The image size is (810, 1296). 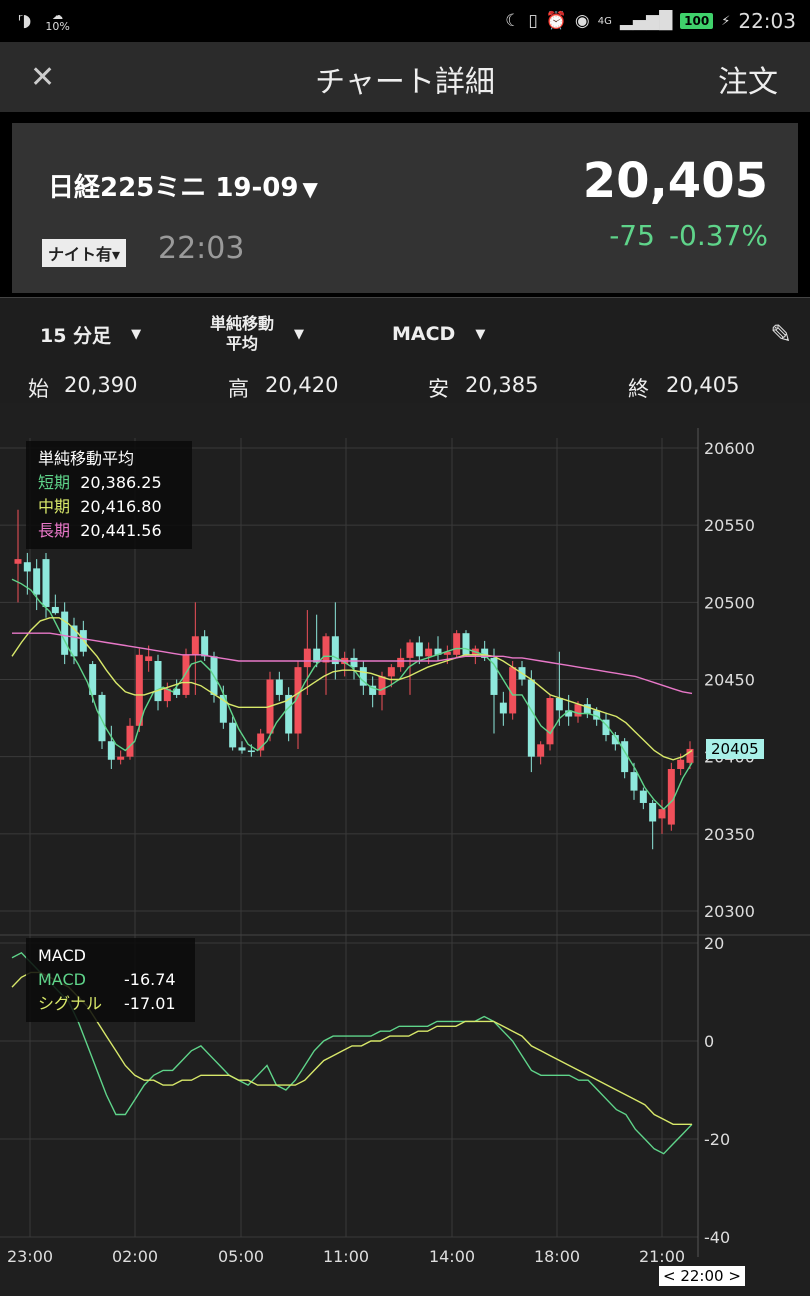 What do you see at coordinates (84, 253) in the screenshot?
I see `session-badge: ナイト有▾` at bounding box center [84, 253].